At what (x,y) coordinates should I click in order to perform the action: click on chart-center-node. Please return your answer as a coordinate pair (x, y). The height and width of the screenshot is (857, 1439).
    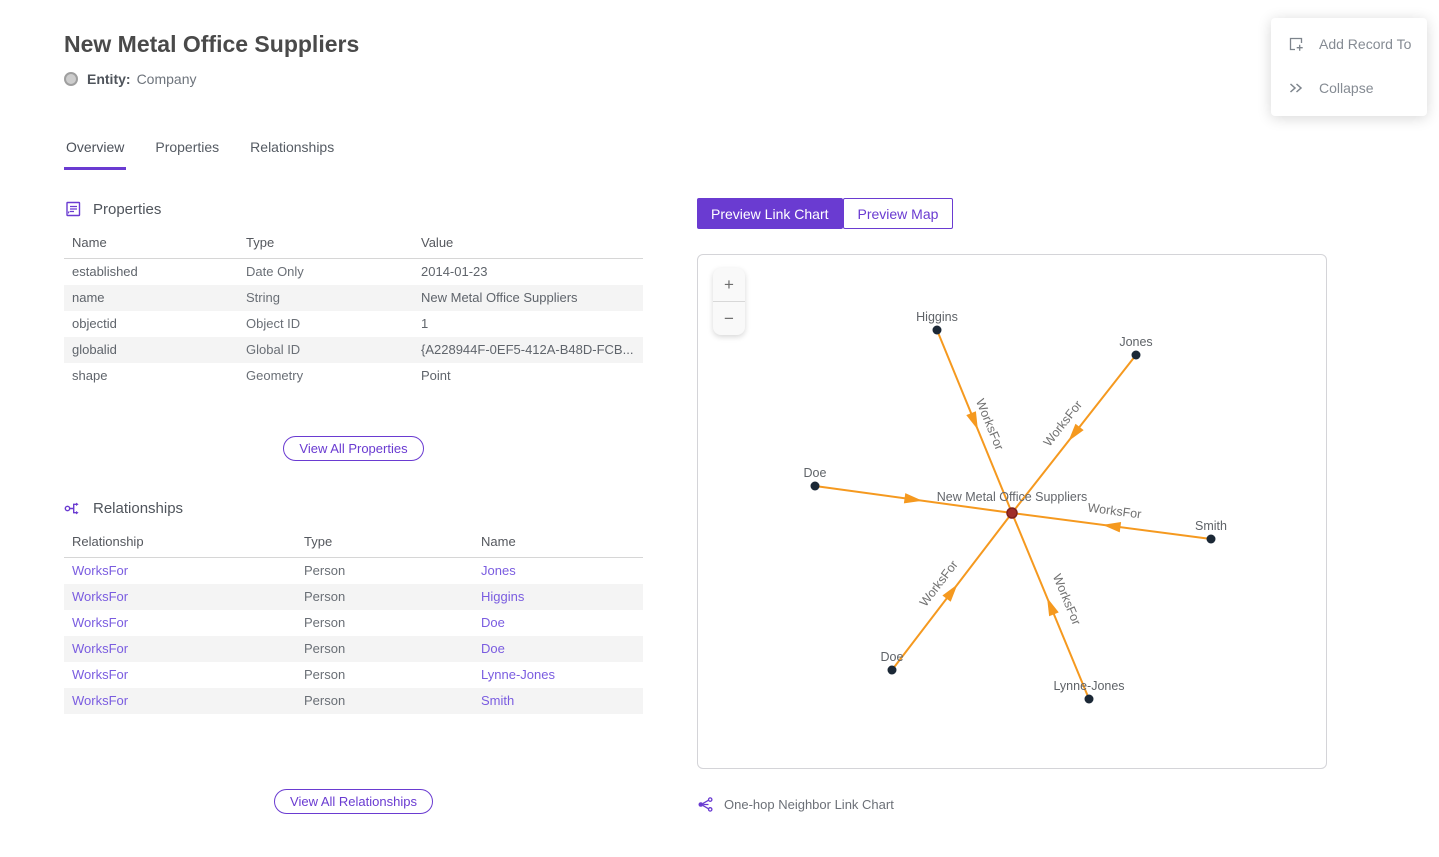
    Looking at the image, I should click on (1012, 513).